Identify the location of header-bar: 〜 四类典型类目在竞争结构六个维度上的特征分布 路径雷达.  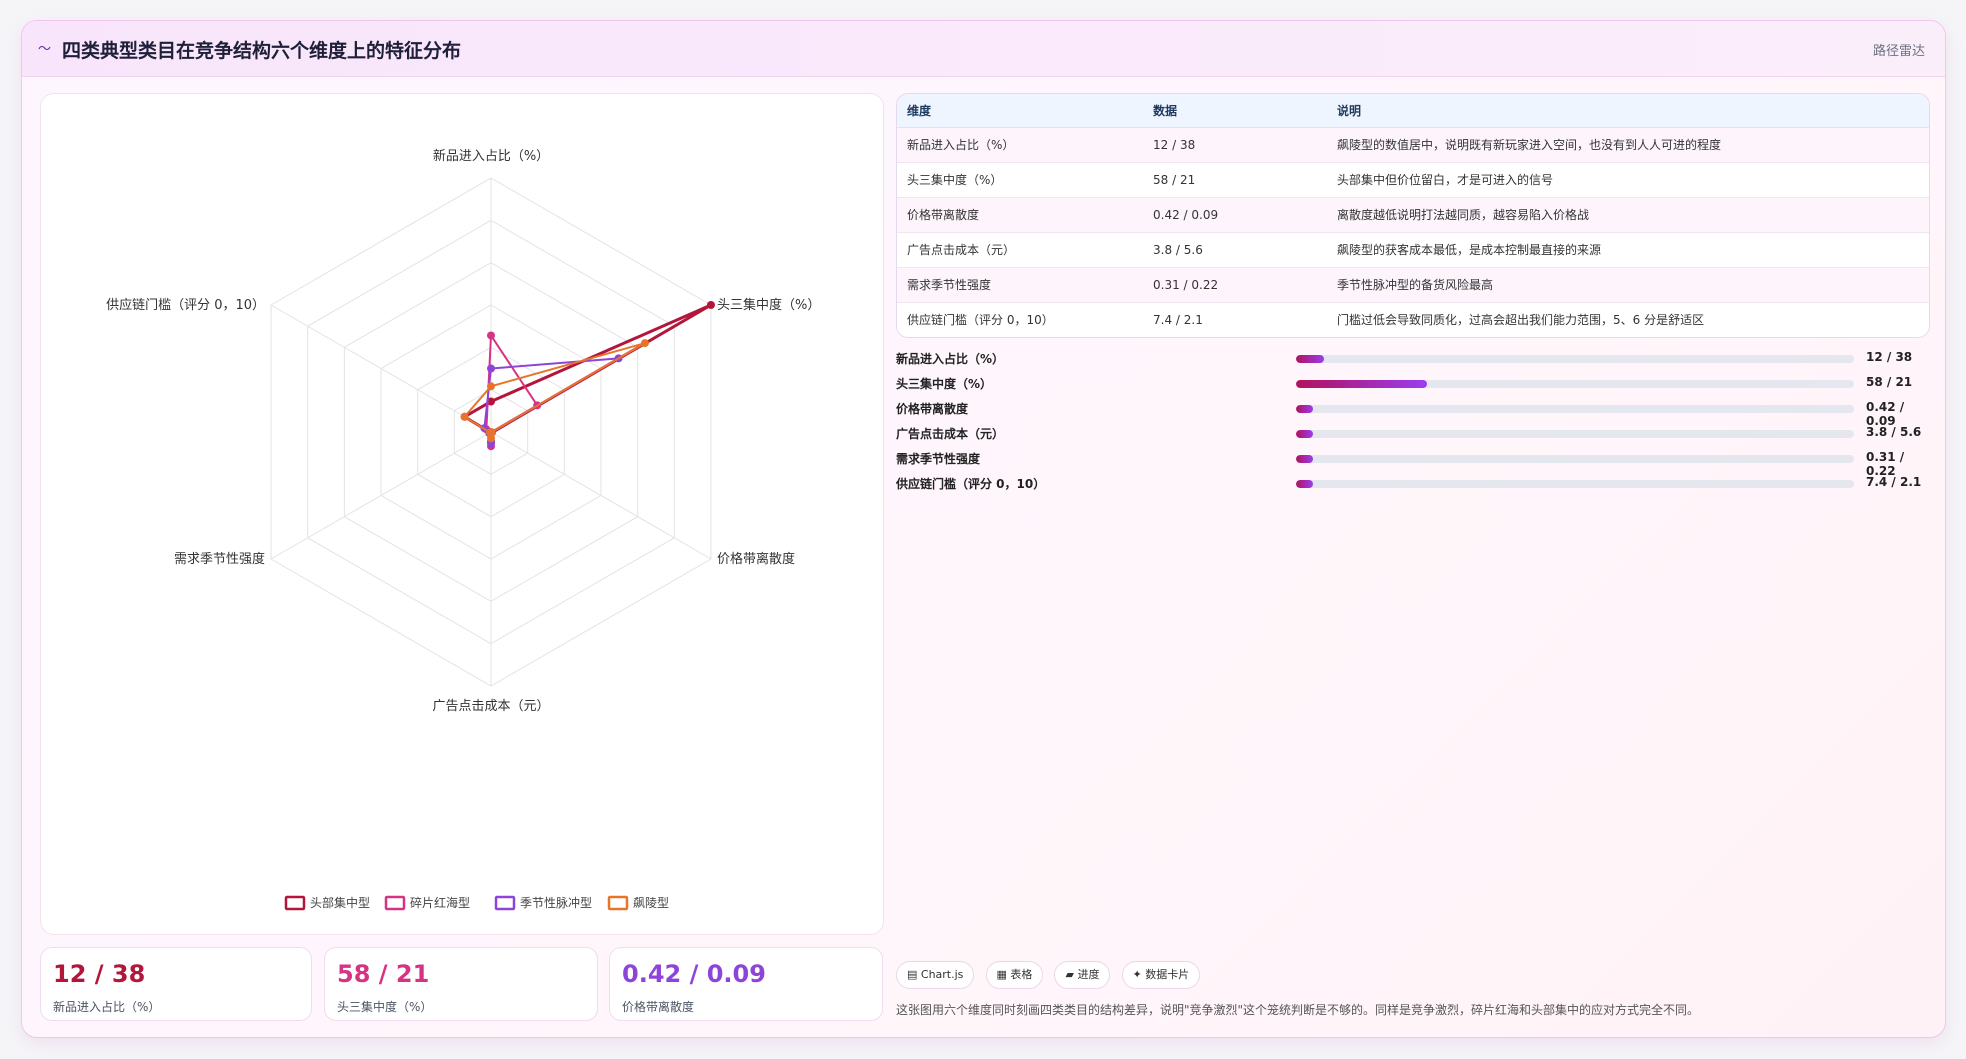
(983, 49).